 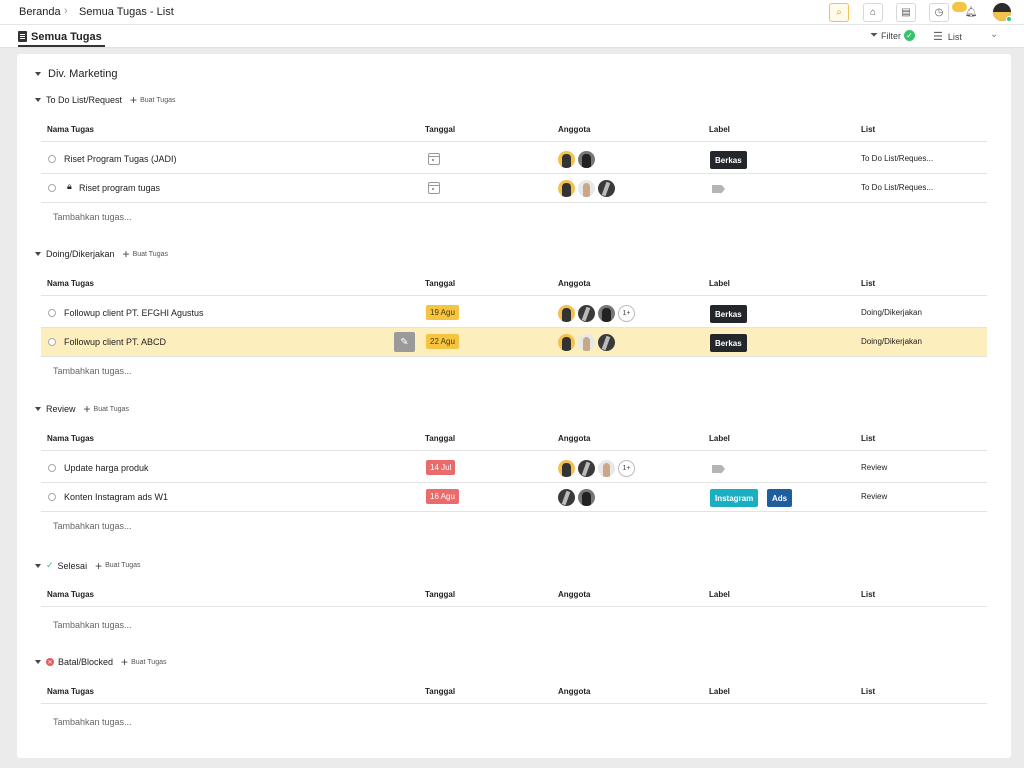 I want to click on task-name: Update harga produk, so click(x=106, y=468).